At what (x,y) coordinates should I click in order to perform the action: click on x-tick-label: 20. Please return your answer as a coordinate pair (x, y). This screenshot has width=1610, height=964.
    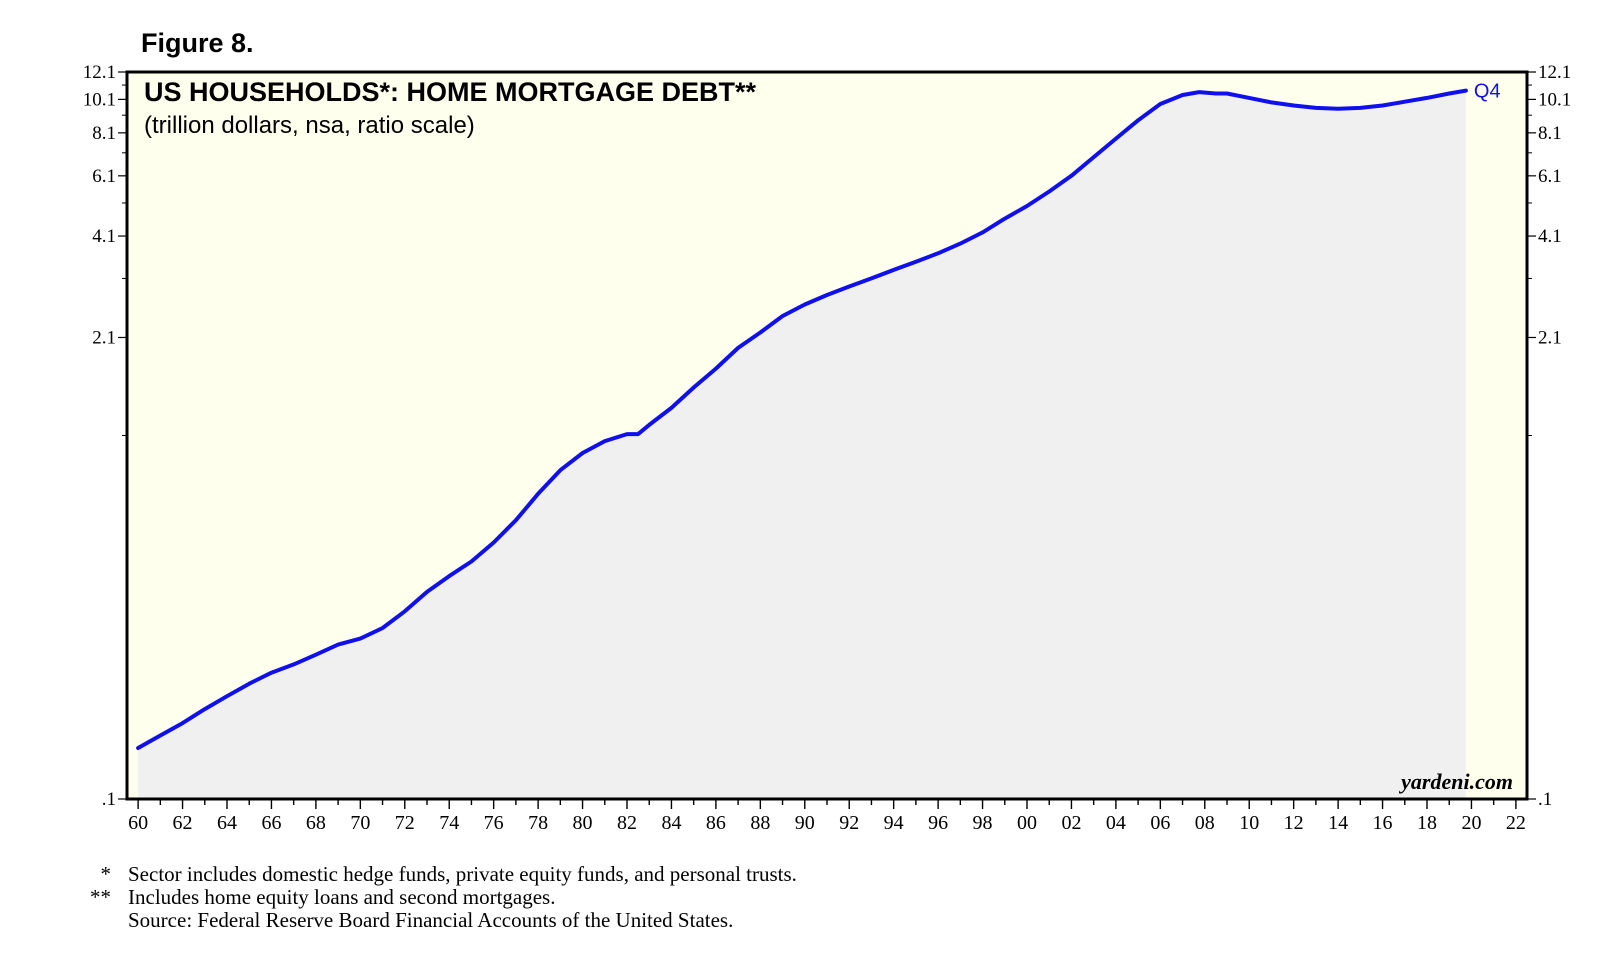
    Looking at the image, I should click on (1471, 823).